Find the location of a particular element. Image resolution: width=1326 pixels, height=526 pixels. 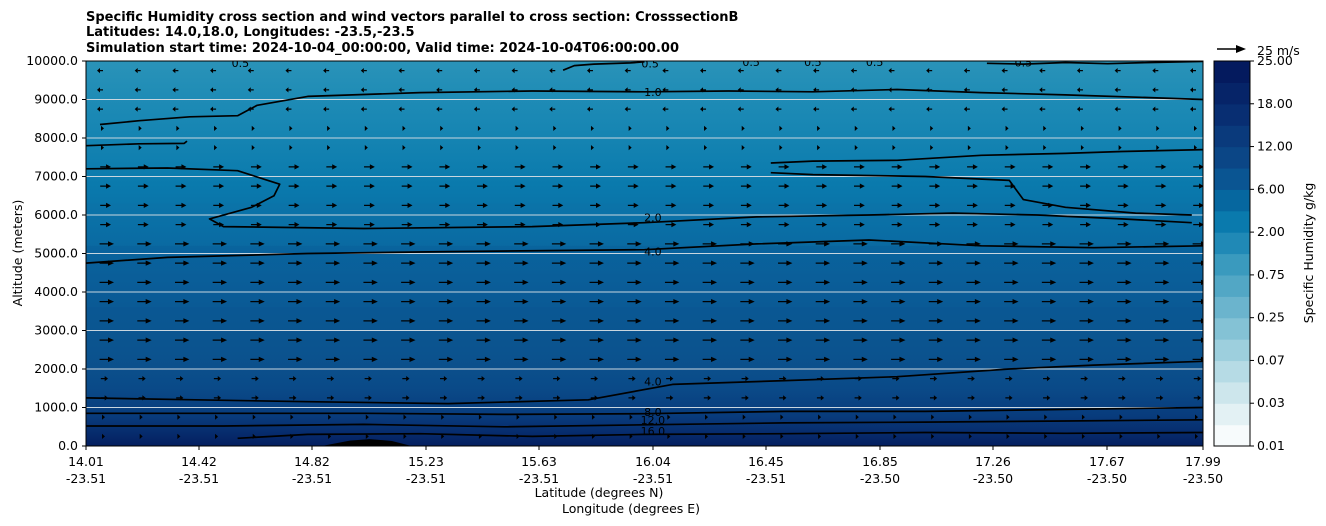

contour-label-3: 0.5 is located at coordinates (813, 62).